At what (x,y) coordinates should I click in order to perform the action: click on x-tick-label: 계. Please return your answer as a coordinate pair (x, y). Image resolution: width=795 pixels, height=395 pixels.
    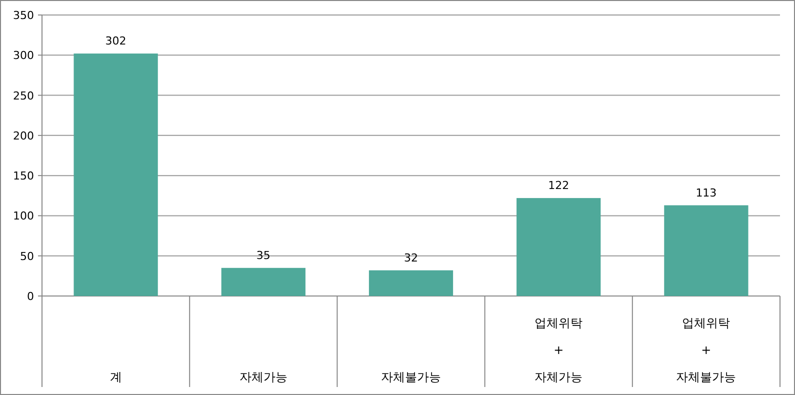
    Looking at the image, I should click on (116, 377).